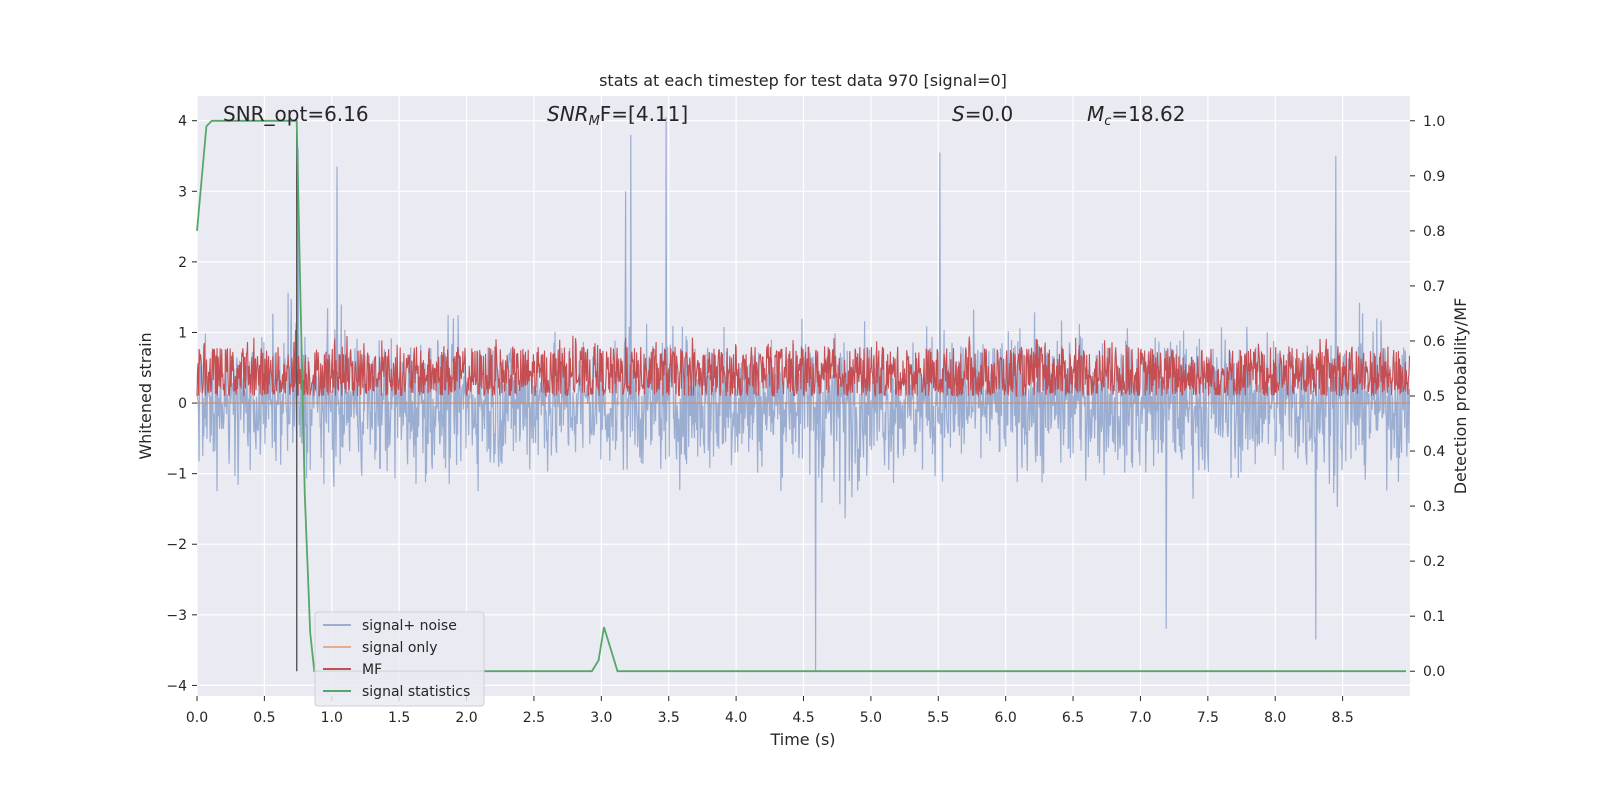 This screenshot has height=800, width=1600. I want to click on legend-label: signal+ noise, so click(409, 626).